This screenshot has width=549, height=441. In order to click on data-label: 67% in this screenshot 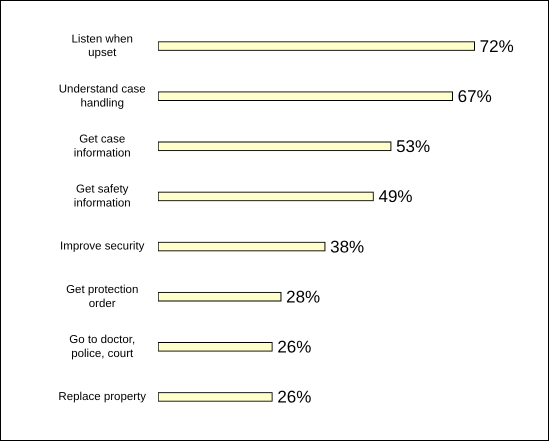, I will do `click(475, 96)`.